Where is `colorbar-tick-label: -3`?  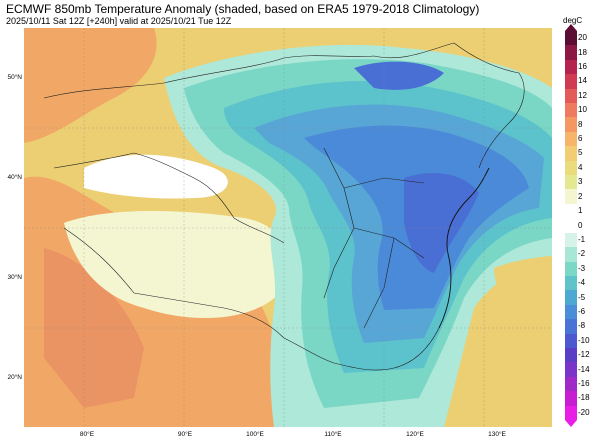
colorbar-tick-label: -3 is located at coordinates (582, 268).